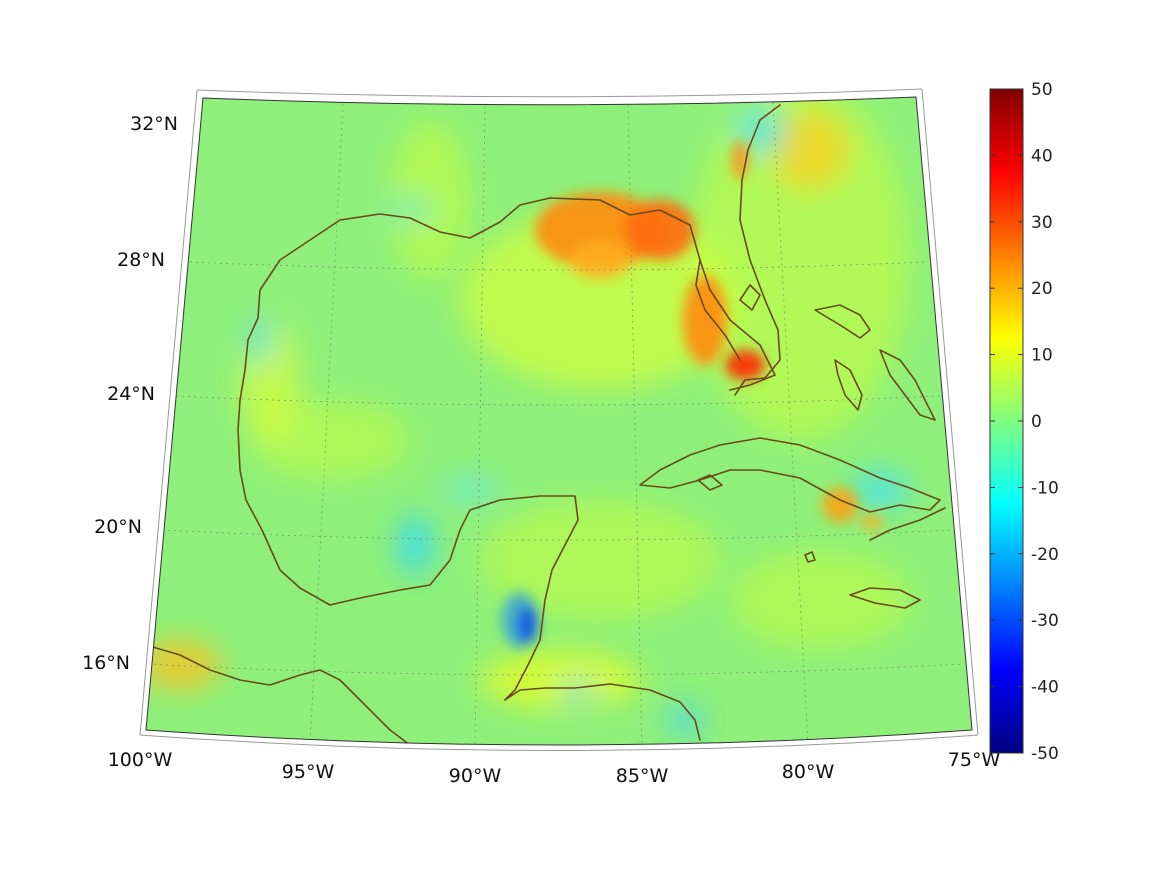 The height and width of the screenshot is (875, 1167). What do you see at coordinates (1045, 688) in the screenshot?
I see `colorbar-tick-label: -40` at bounding box center [1045, 688].